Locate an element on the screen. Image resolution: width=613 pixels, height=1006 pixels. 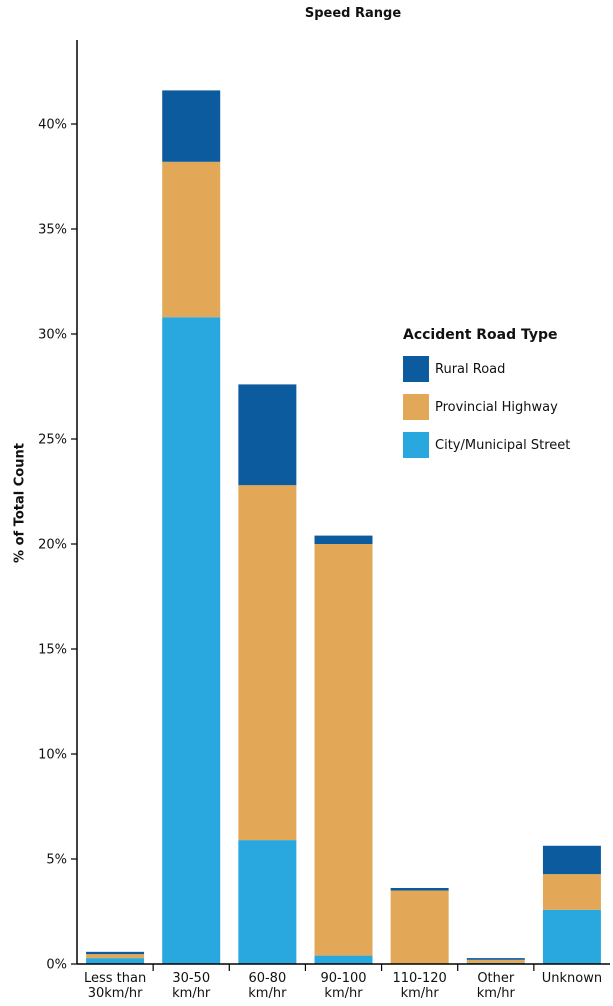
legend-label: City/Municipal Street is located at coordinates (503, 445).